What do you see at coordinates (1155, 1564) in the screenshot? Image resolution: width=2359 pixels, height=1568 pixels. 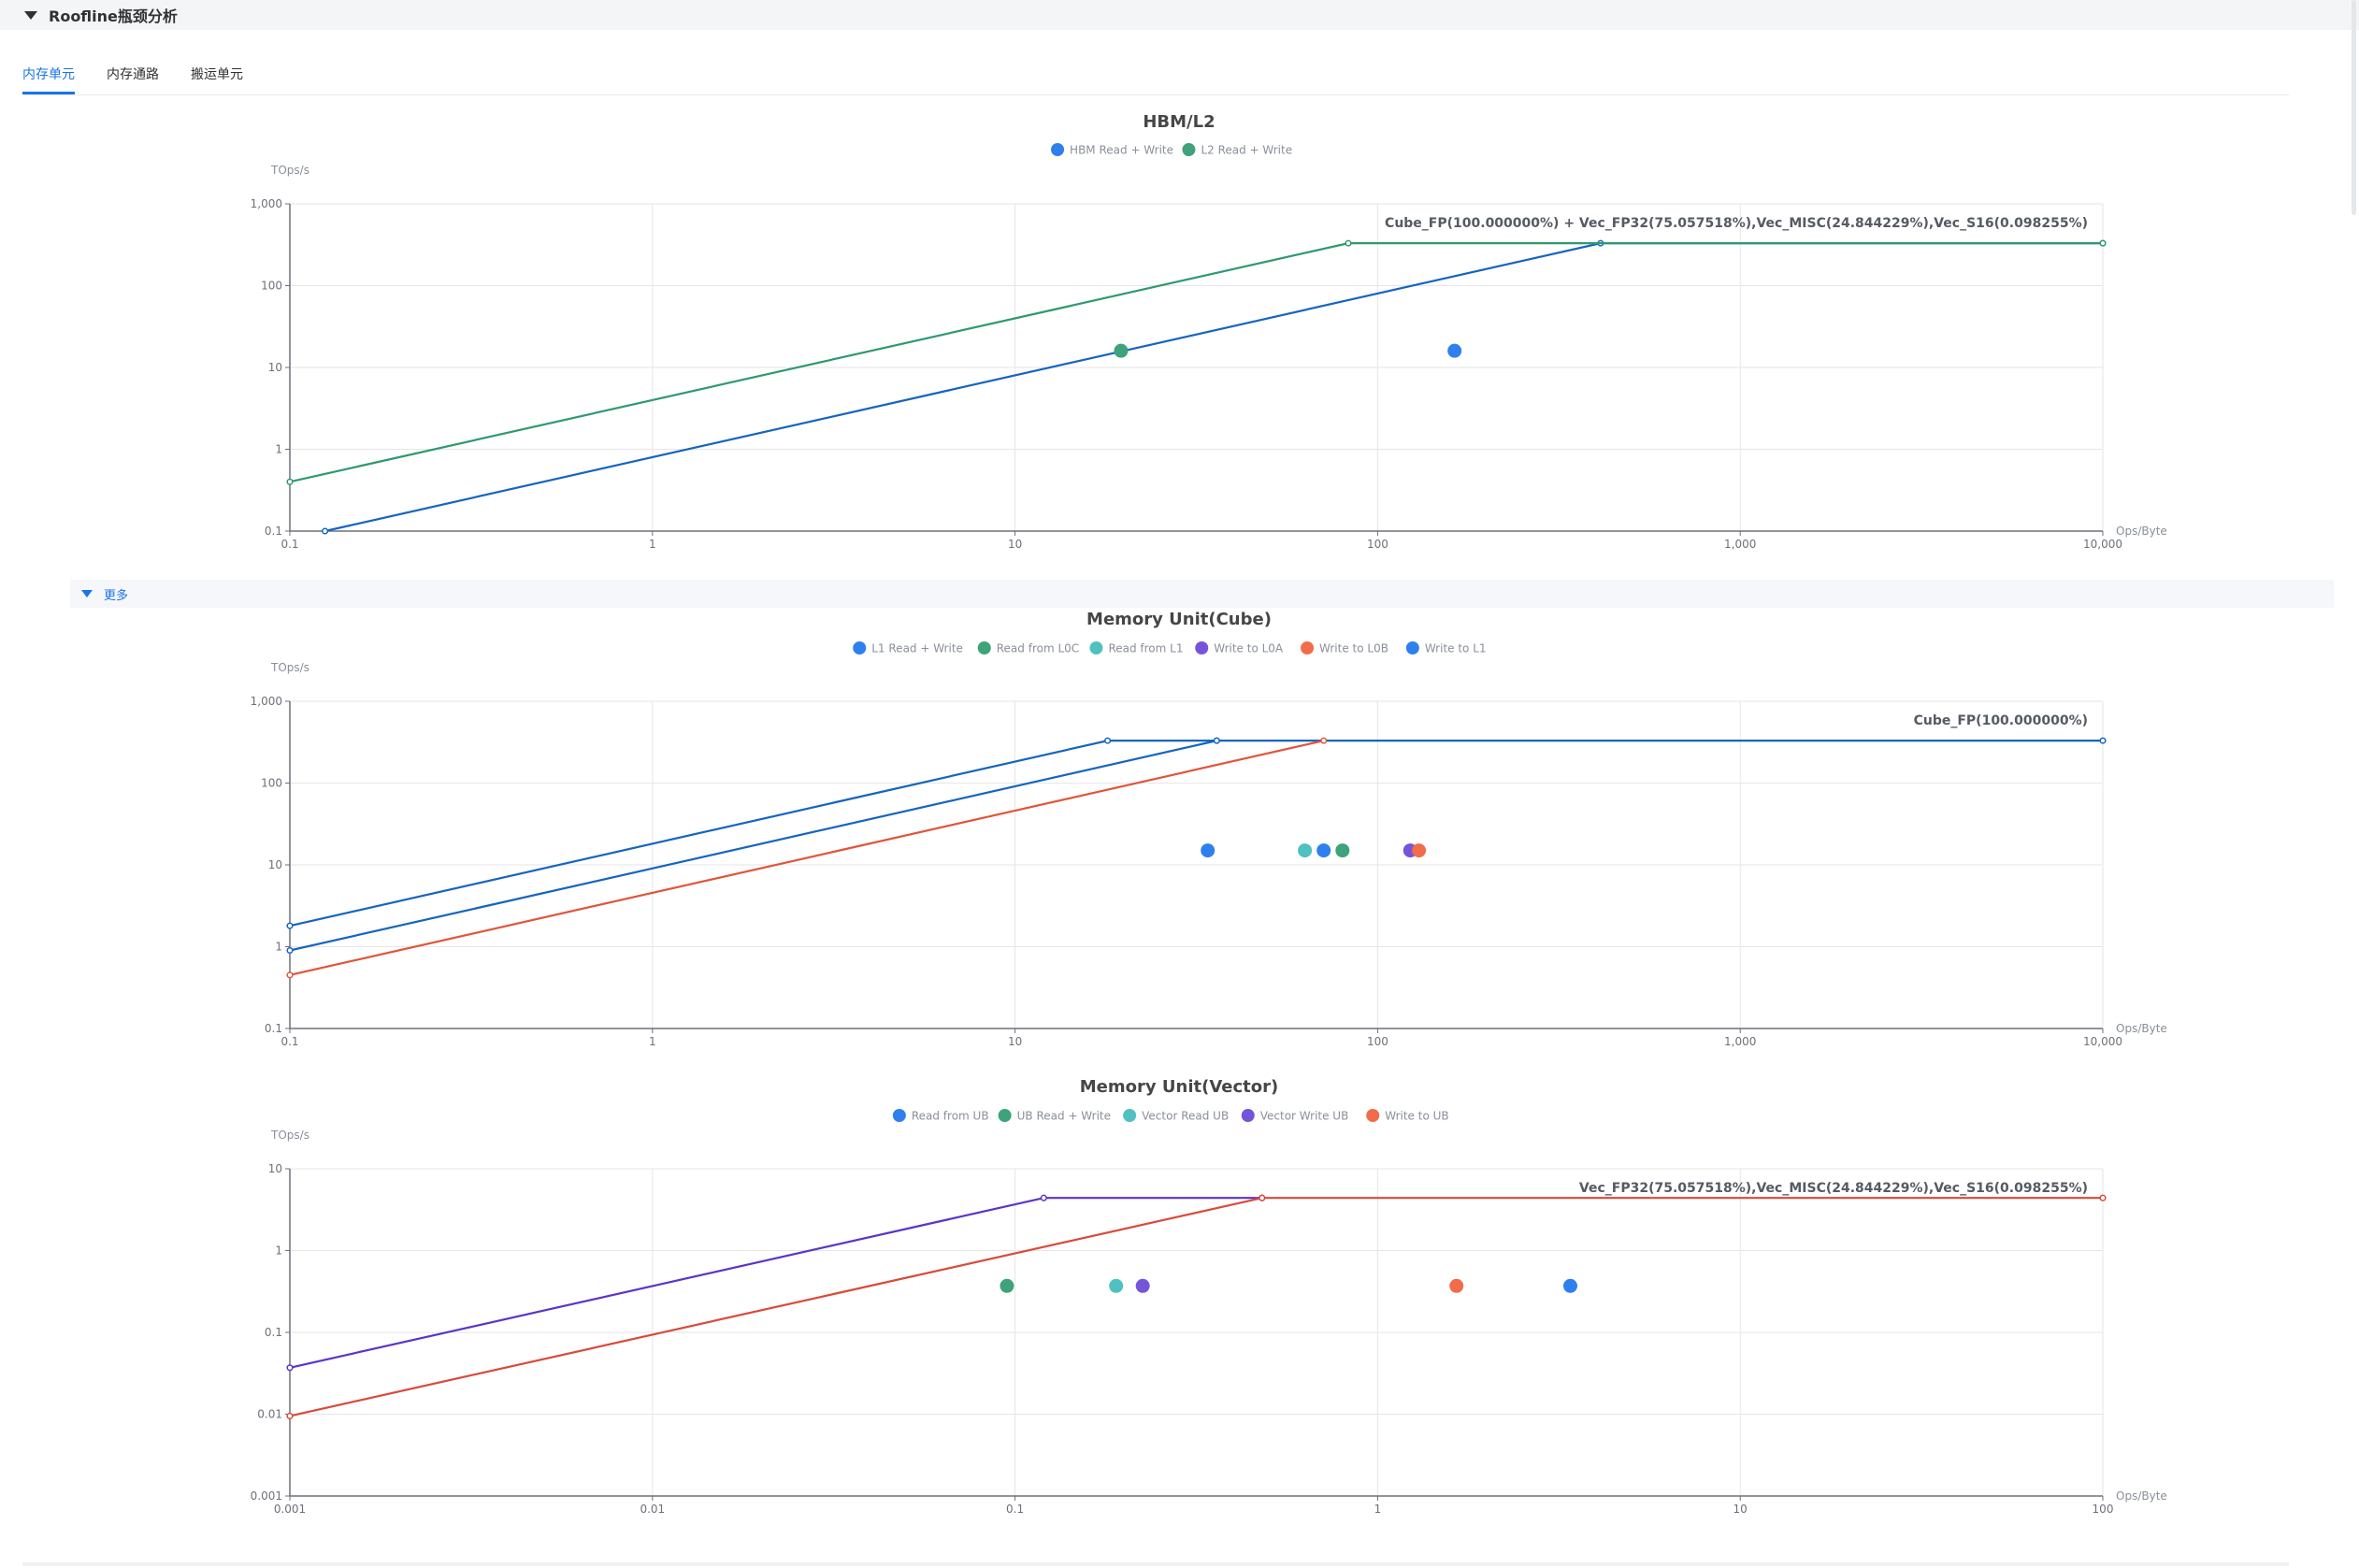 I see `bottom-divider` at bounding box center [1155, 1564].